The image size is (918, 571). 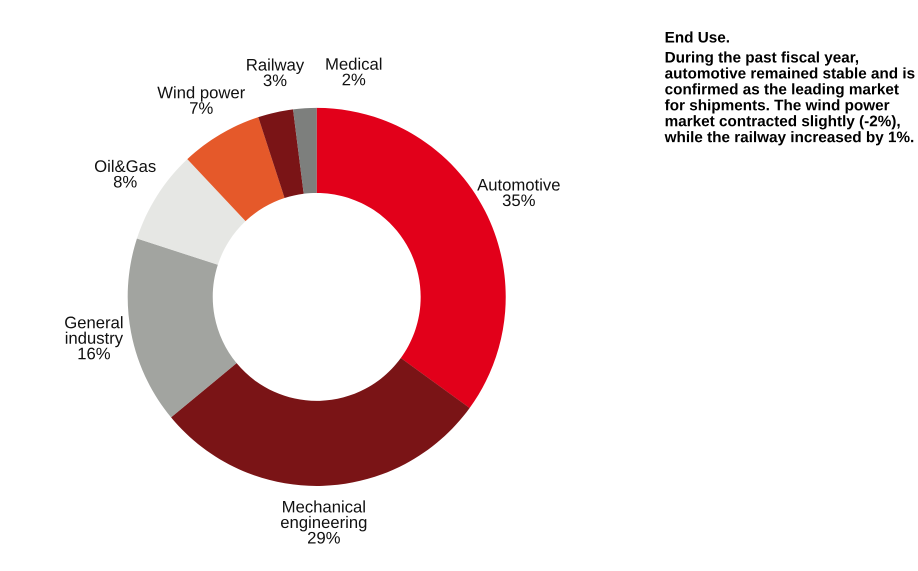 I want to click on data-label: 7%, so click(x=201, y=108).